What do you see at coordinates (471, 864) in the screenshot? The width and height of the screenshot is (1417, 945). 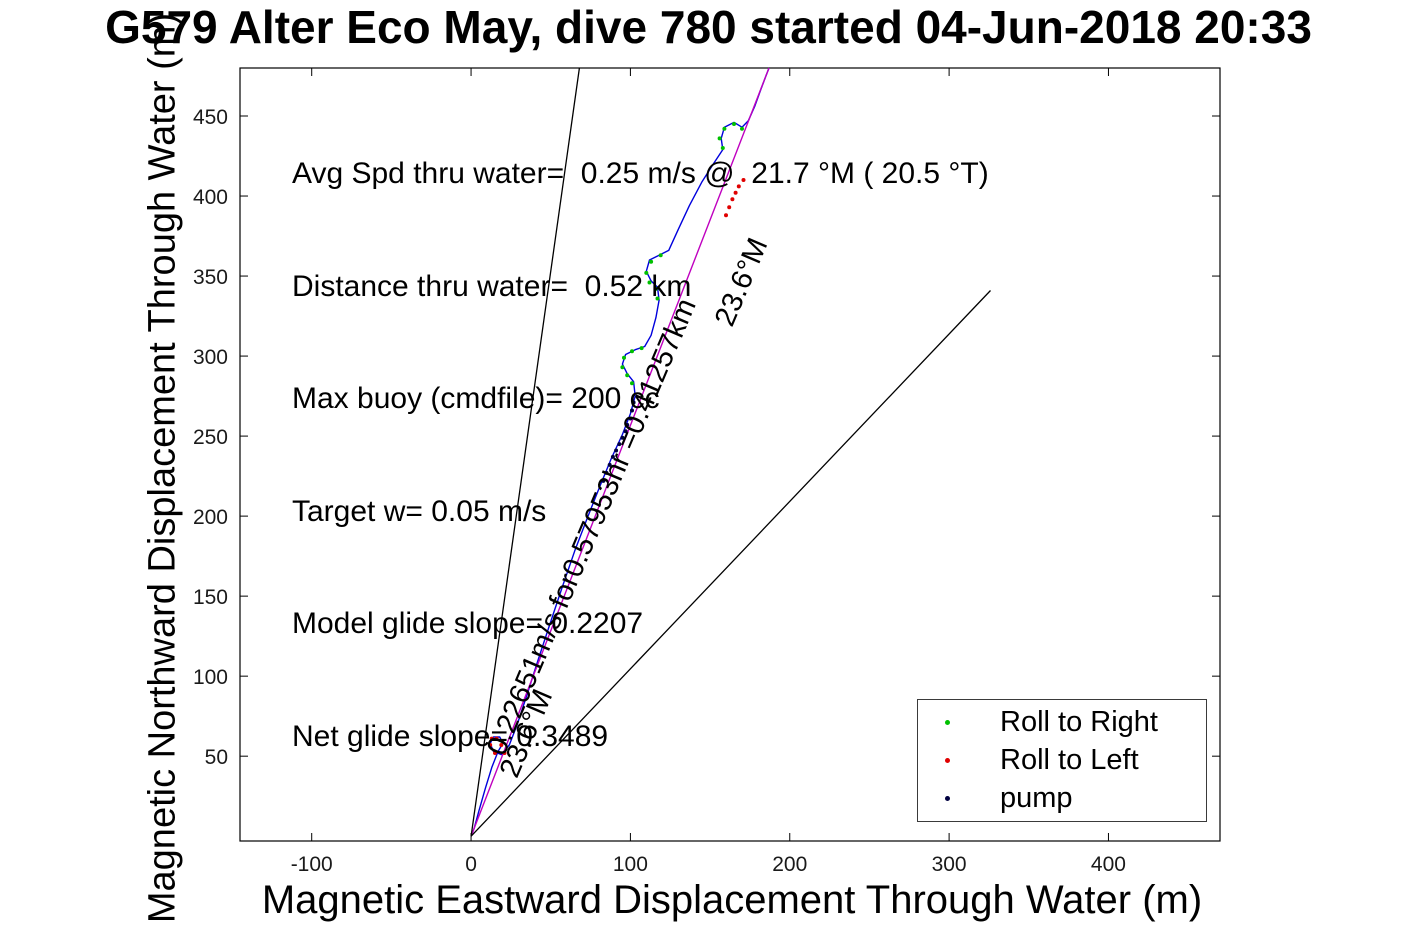 I see `x-tick-label: 0` at bounding box center [471, 864].